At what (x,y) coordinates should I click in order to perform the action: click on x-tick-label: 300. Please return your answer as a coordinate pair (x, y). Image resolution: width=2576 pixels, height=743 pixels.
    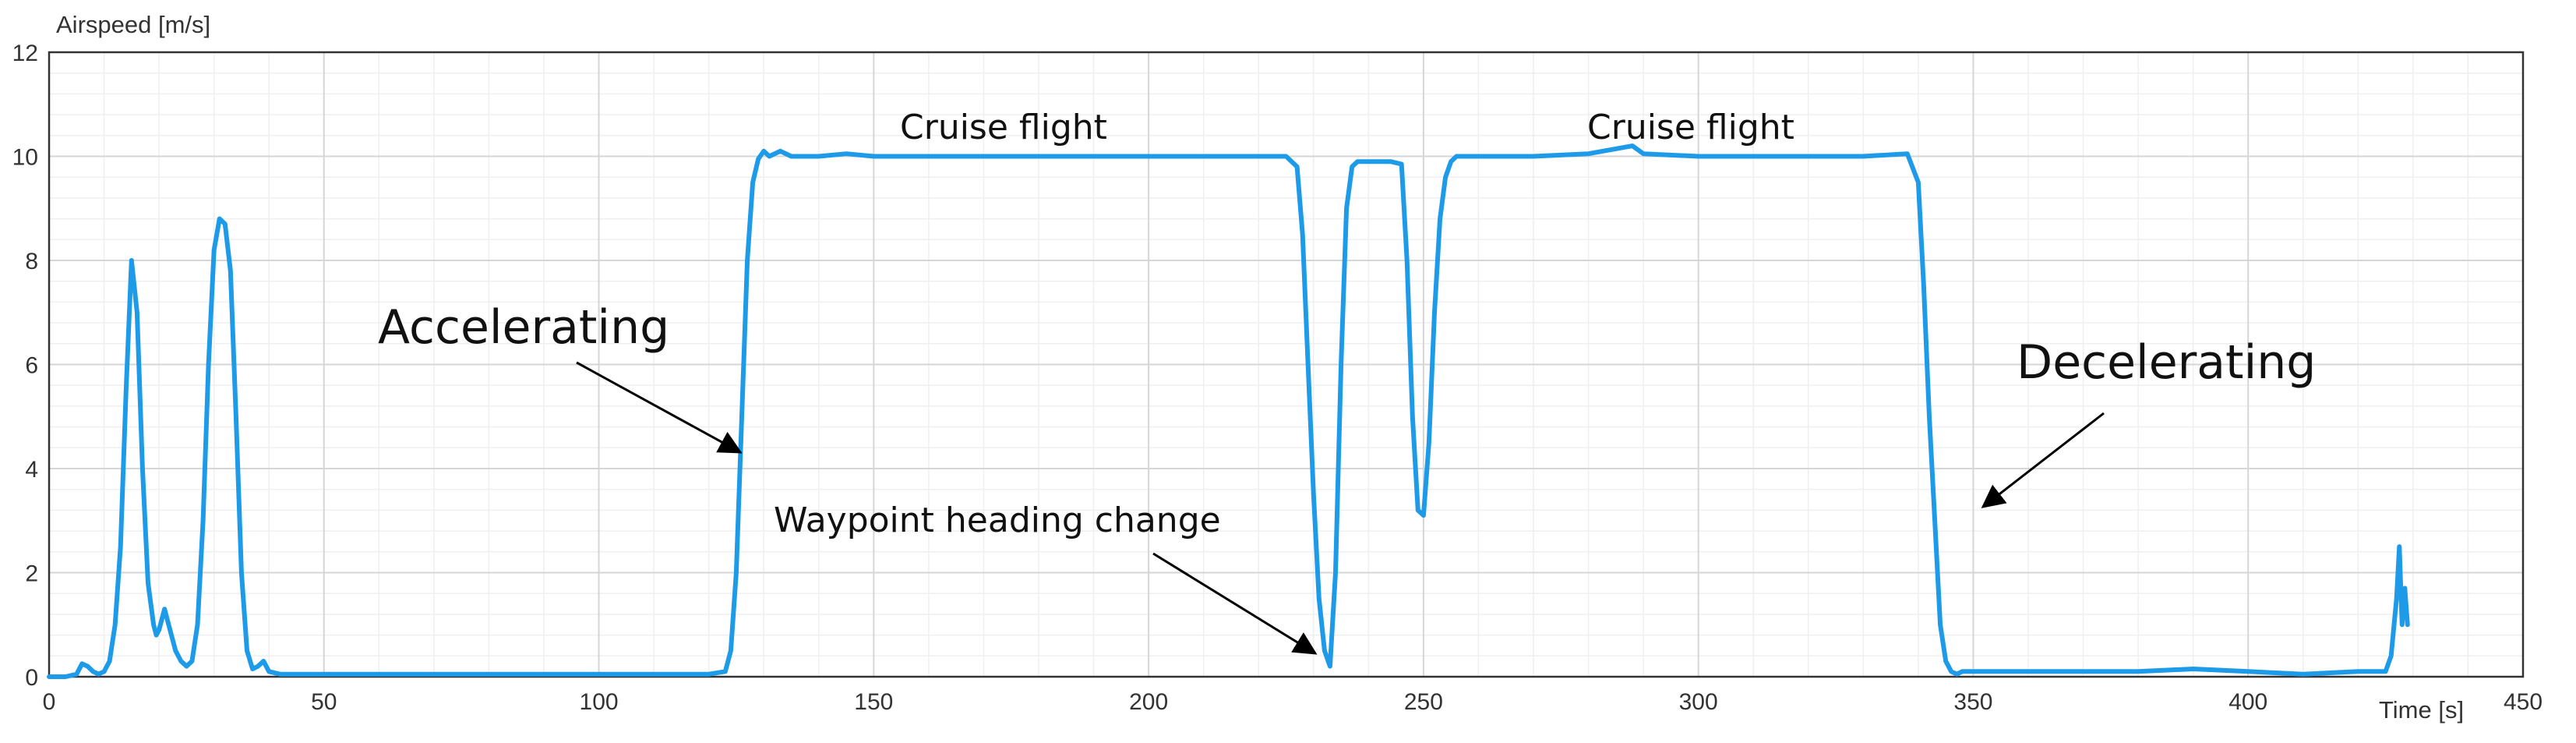
    Looking at the image, I should click on (1698, 702).